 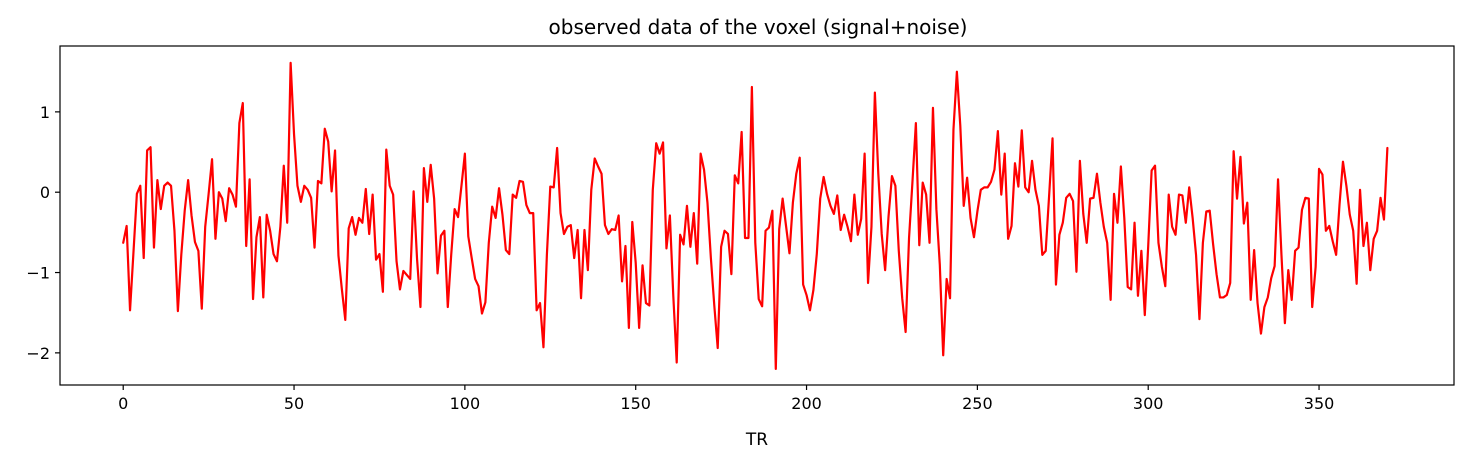 What do you see at coordinates (1148, 403) in the screenshot?
I see `x-tick-label: 300` at bounding box center [1148, 403].